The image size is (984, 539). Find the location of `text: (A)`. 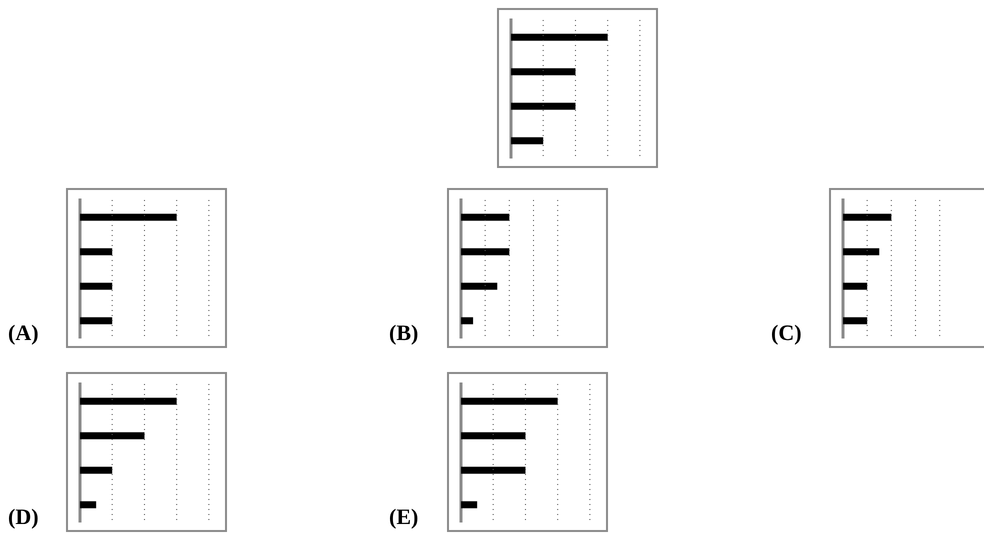

text: (A) is located at coordinates (23, 333).